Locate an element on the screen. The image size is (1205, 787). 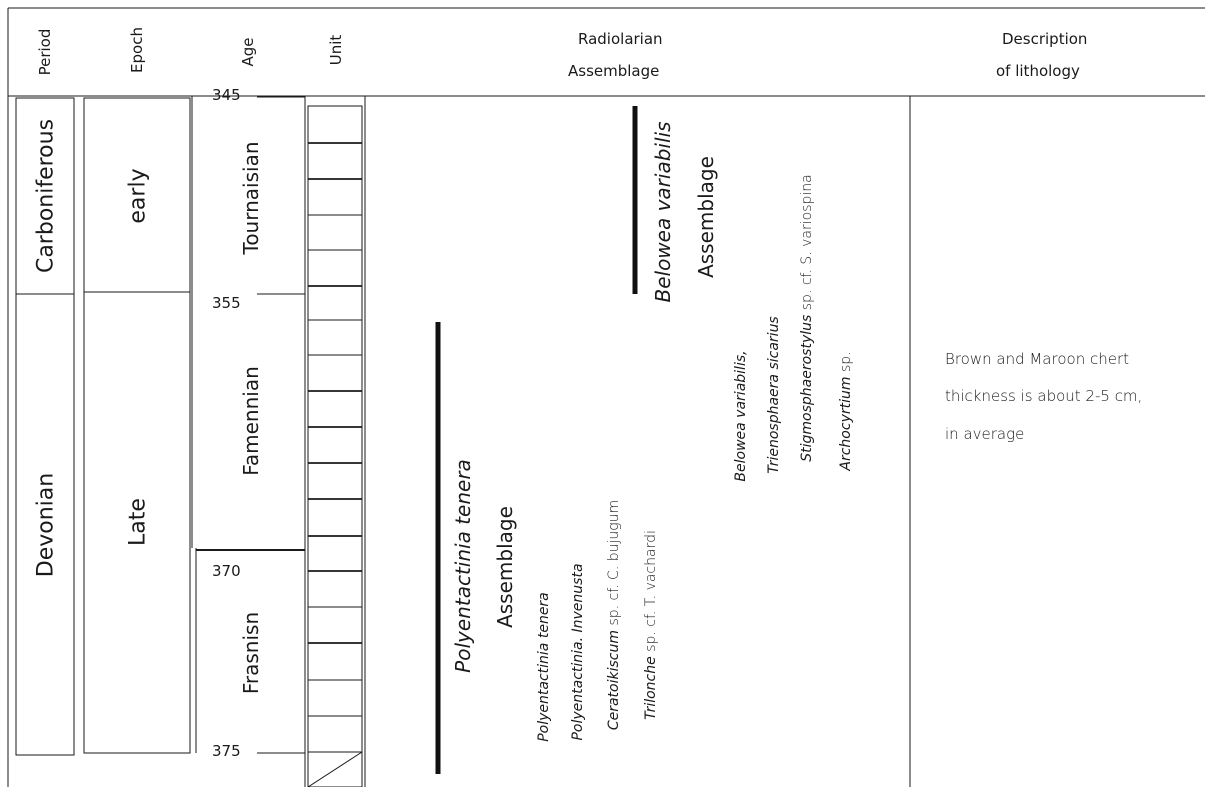
header-description-line2: of lithology is located at coordinates (1038, 71).